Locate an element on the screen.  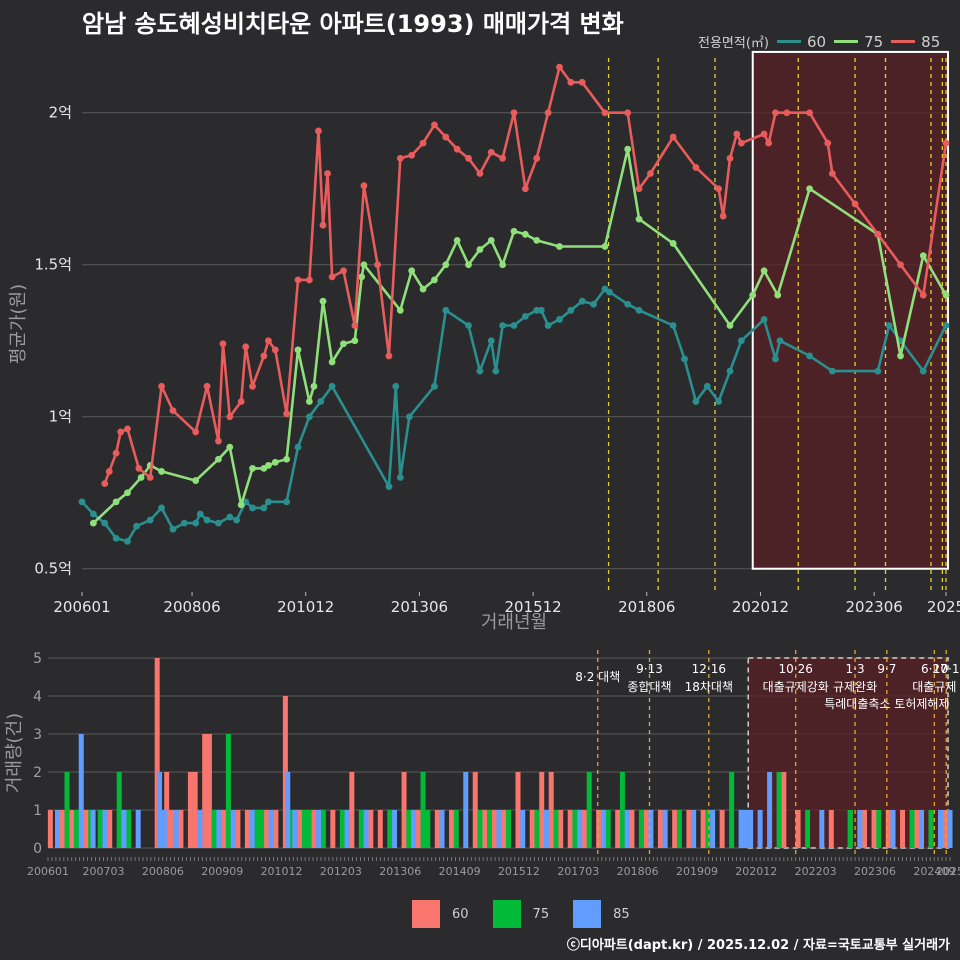
bar-x-tick-label-10: 201806 is located at coordinates (638, 871).